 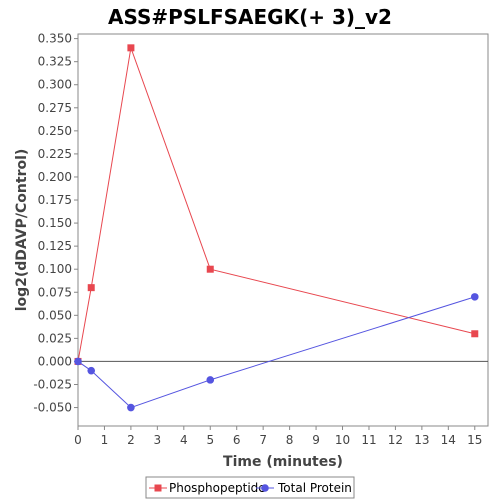 What do you see at coordinates (448, 440) in the screenshot?
I see `x-tick-label: 14` at bounding box center [448, 440].